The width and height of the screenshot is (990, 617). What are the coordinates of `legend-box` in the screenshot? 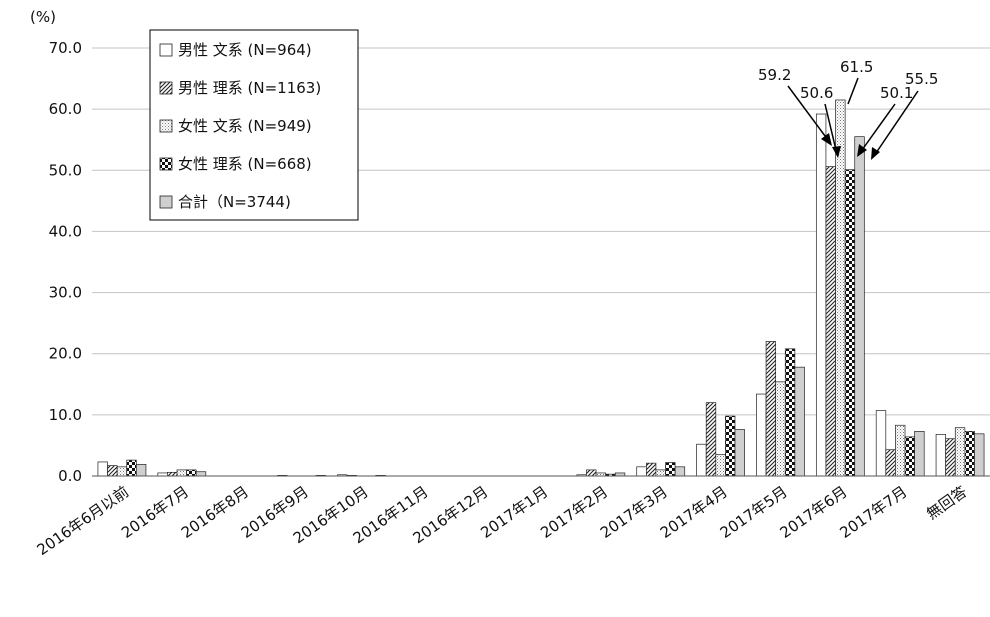 It's located at (254, 125).